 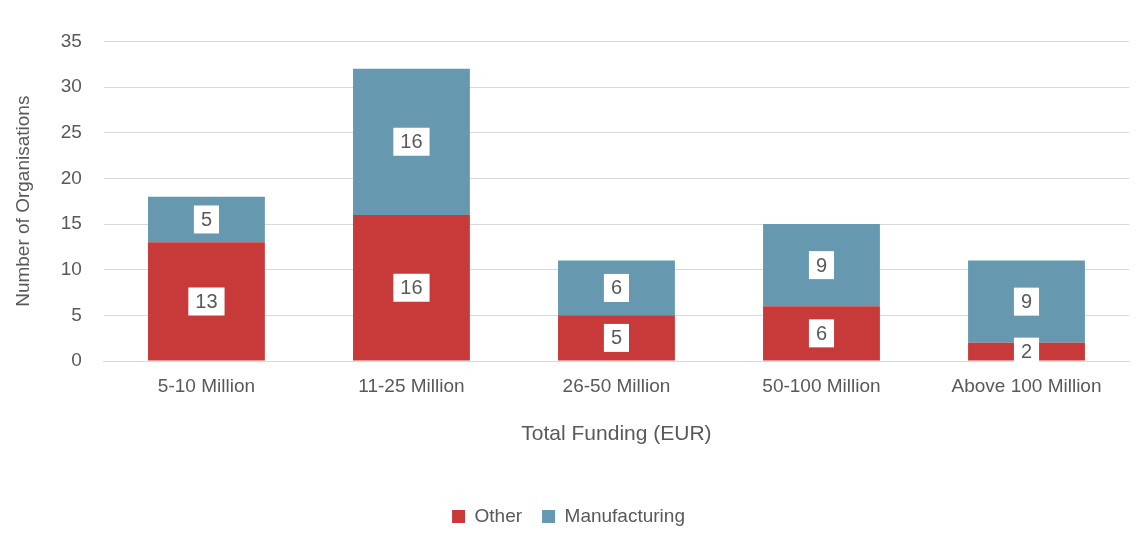 I want to click on y-tick-label: 25, so click(x=71, y=131).